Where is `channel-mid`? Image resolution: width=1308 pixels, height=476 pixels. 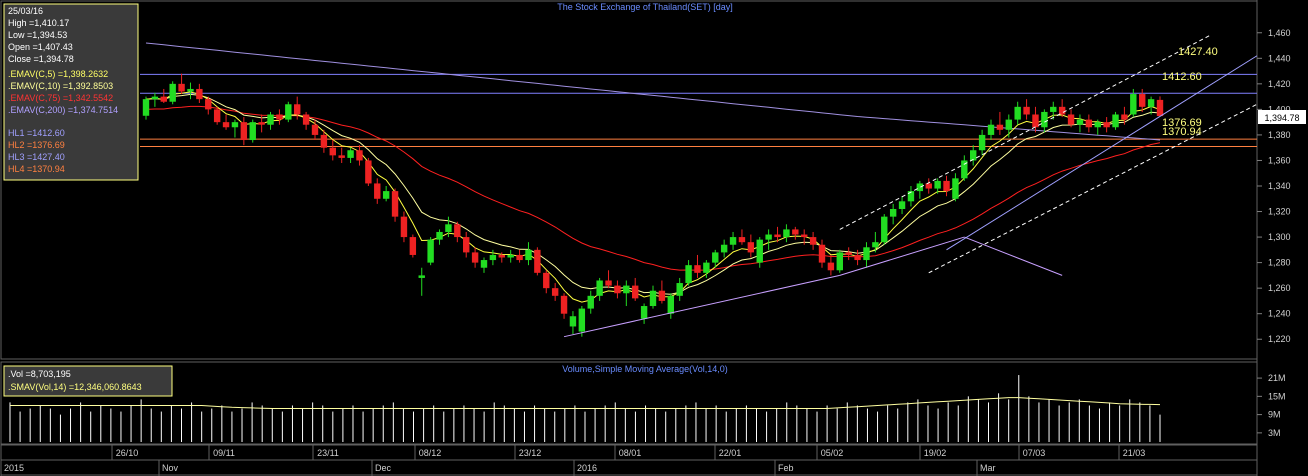 channel-mid is located at coordinates (1102, 153).